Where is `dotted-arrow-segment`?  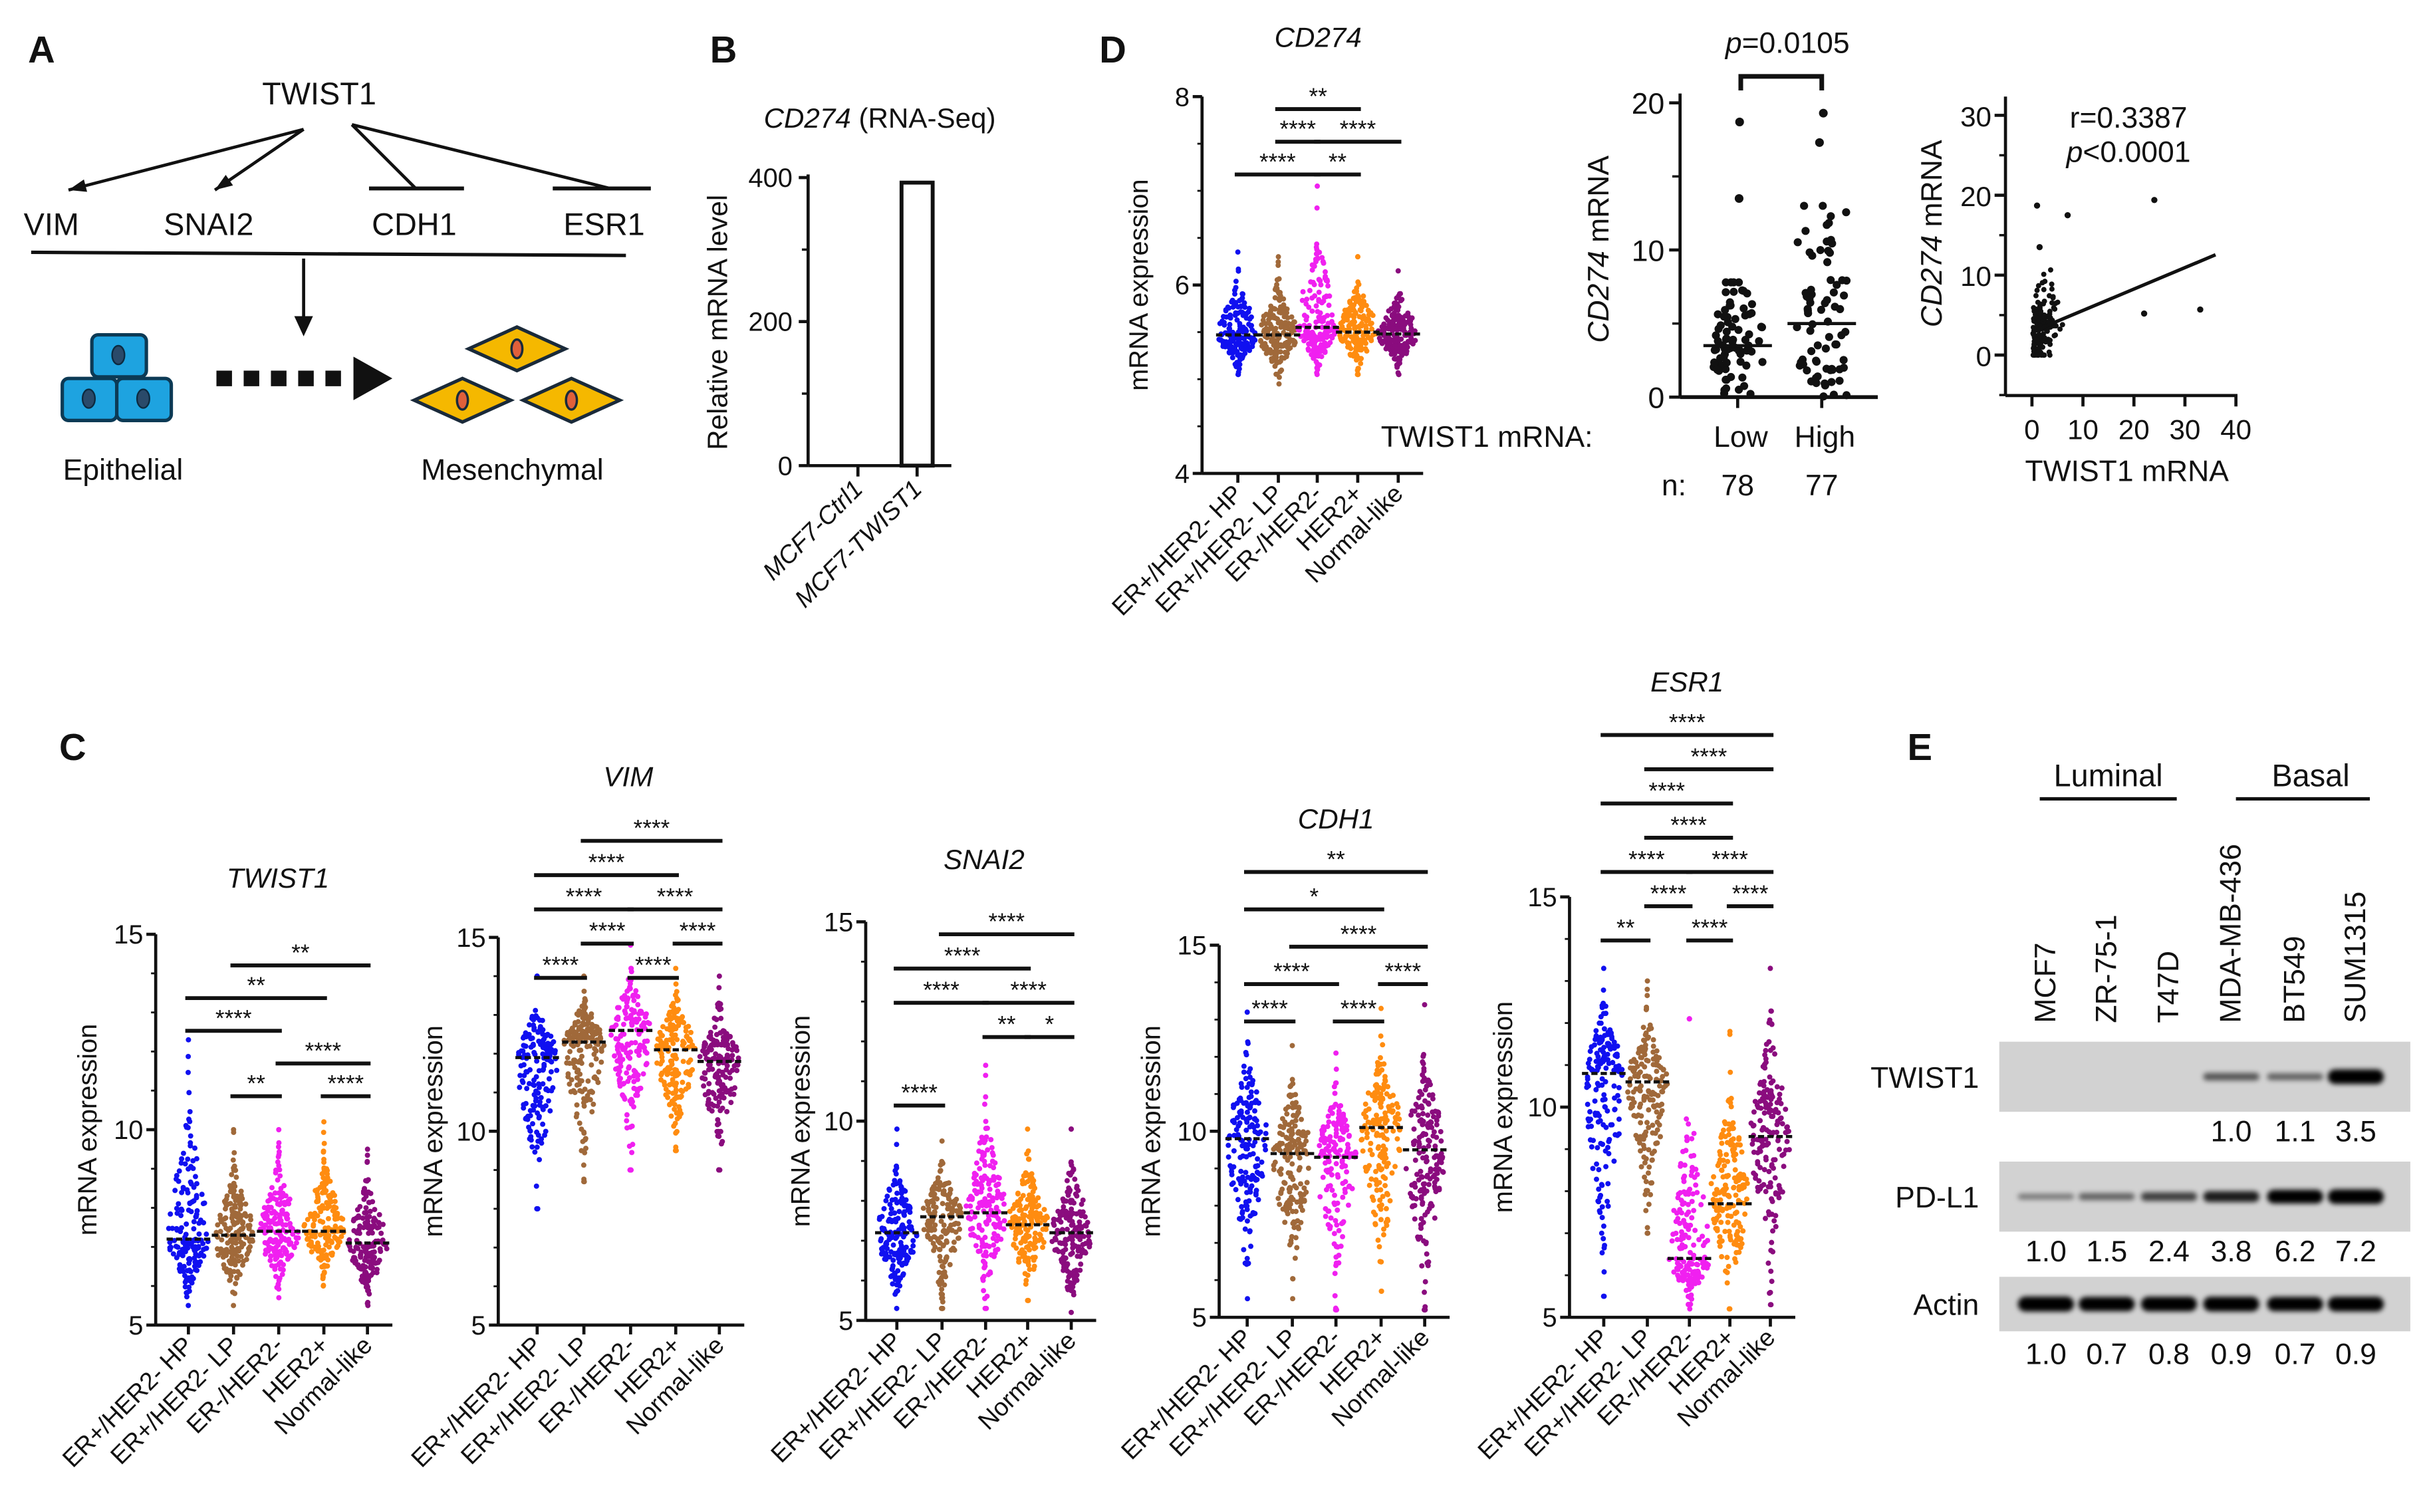 dotted-arrow-segment is located at coordinates (306, 378).